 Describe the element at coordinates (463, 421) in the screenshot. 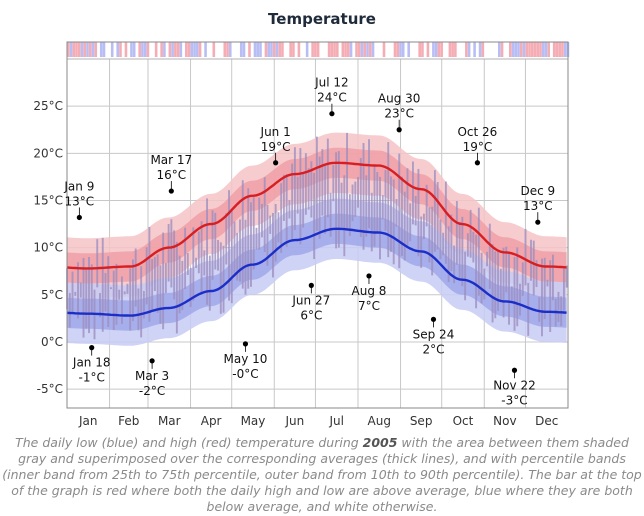

I see `x-tick-label: Oct` at that location.